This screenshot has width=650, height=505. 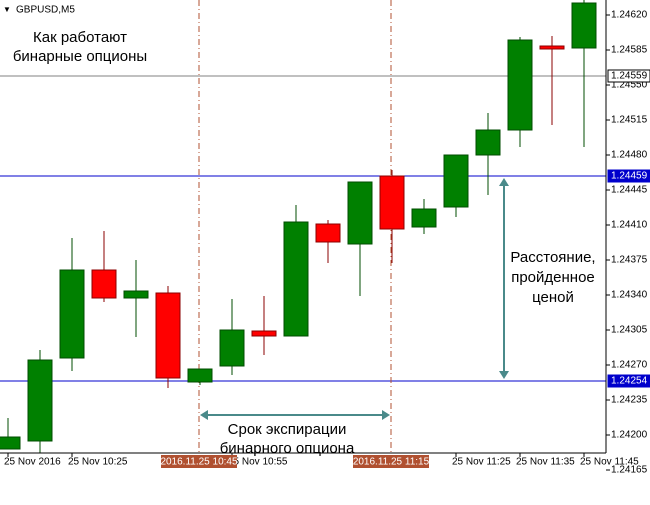 I want to click on level-label: 1.24459, so click(x=629, y=176).